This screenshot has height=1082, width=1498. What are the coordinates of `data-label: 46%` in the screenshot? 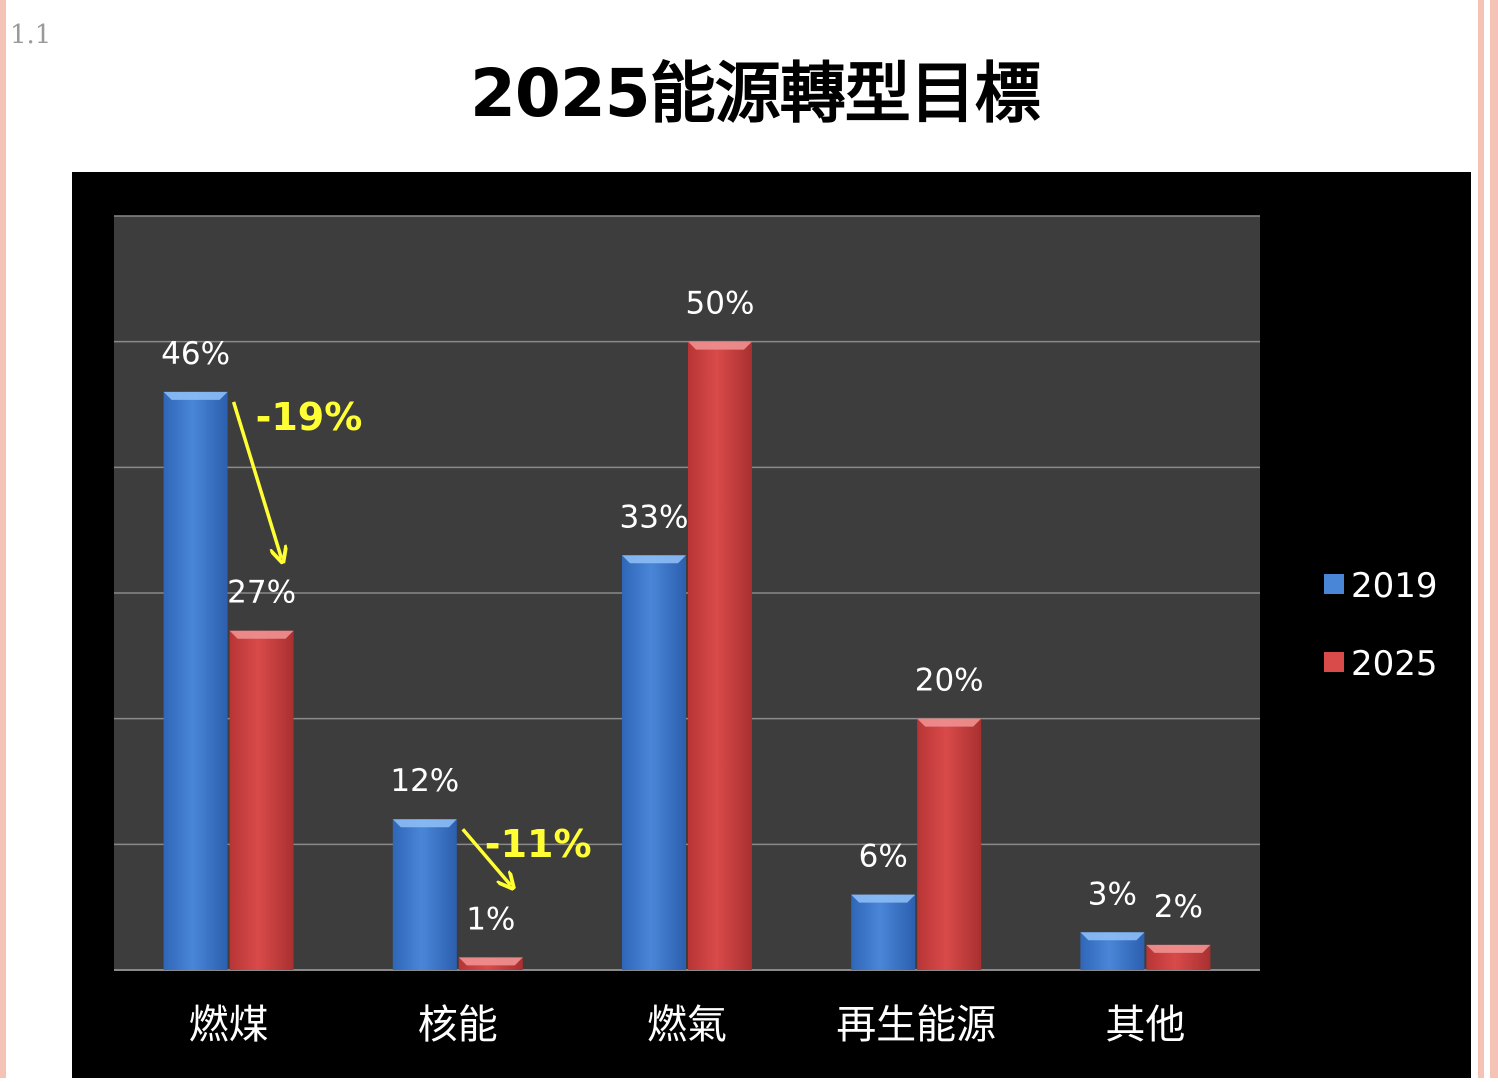 It's located at (195, 354).